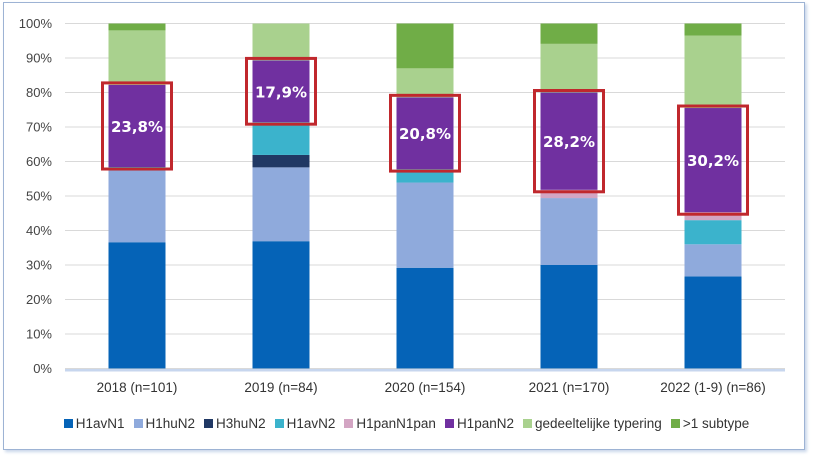 Image resolution: width=813 pixels, height=458 pixels. I want to click on data-label: 28,2%, so click(569, 142).